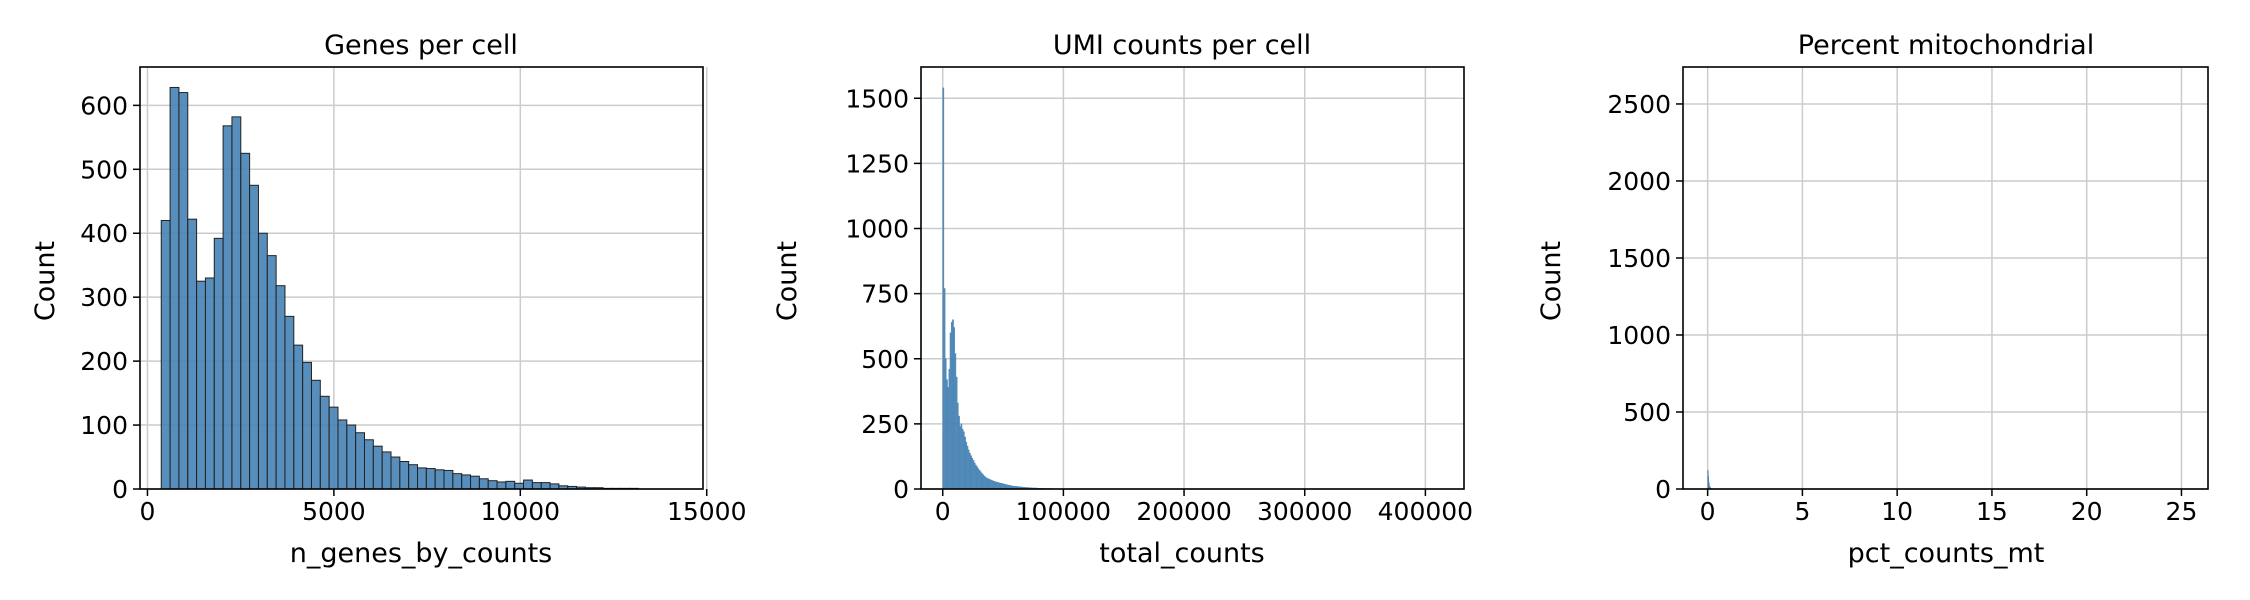  What do you see at coordinates (521, 511) in the screenshot?
I see `x-tick-label: 10000` at bounding box center [521, 511].